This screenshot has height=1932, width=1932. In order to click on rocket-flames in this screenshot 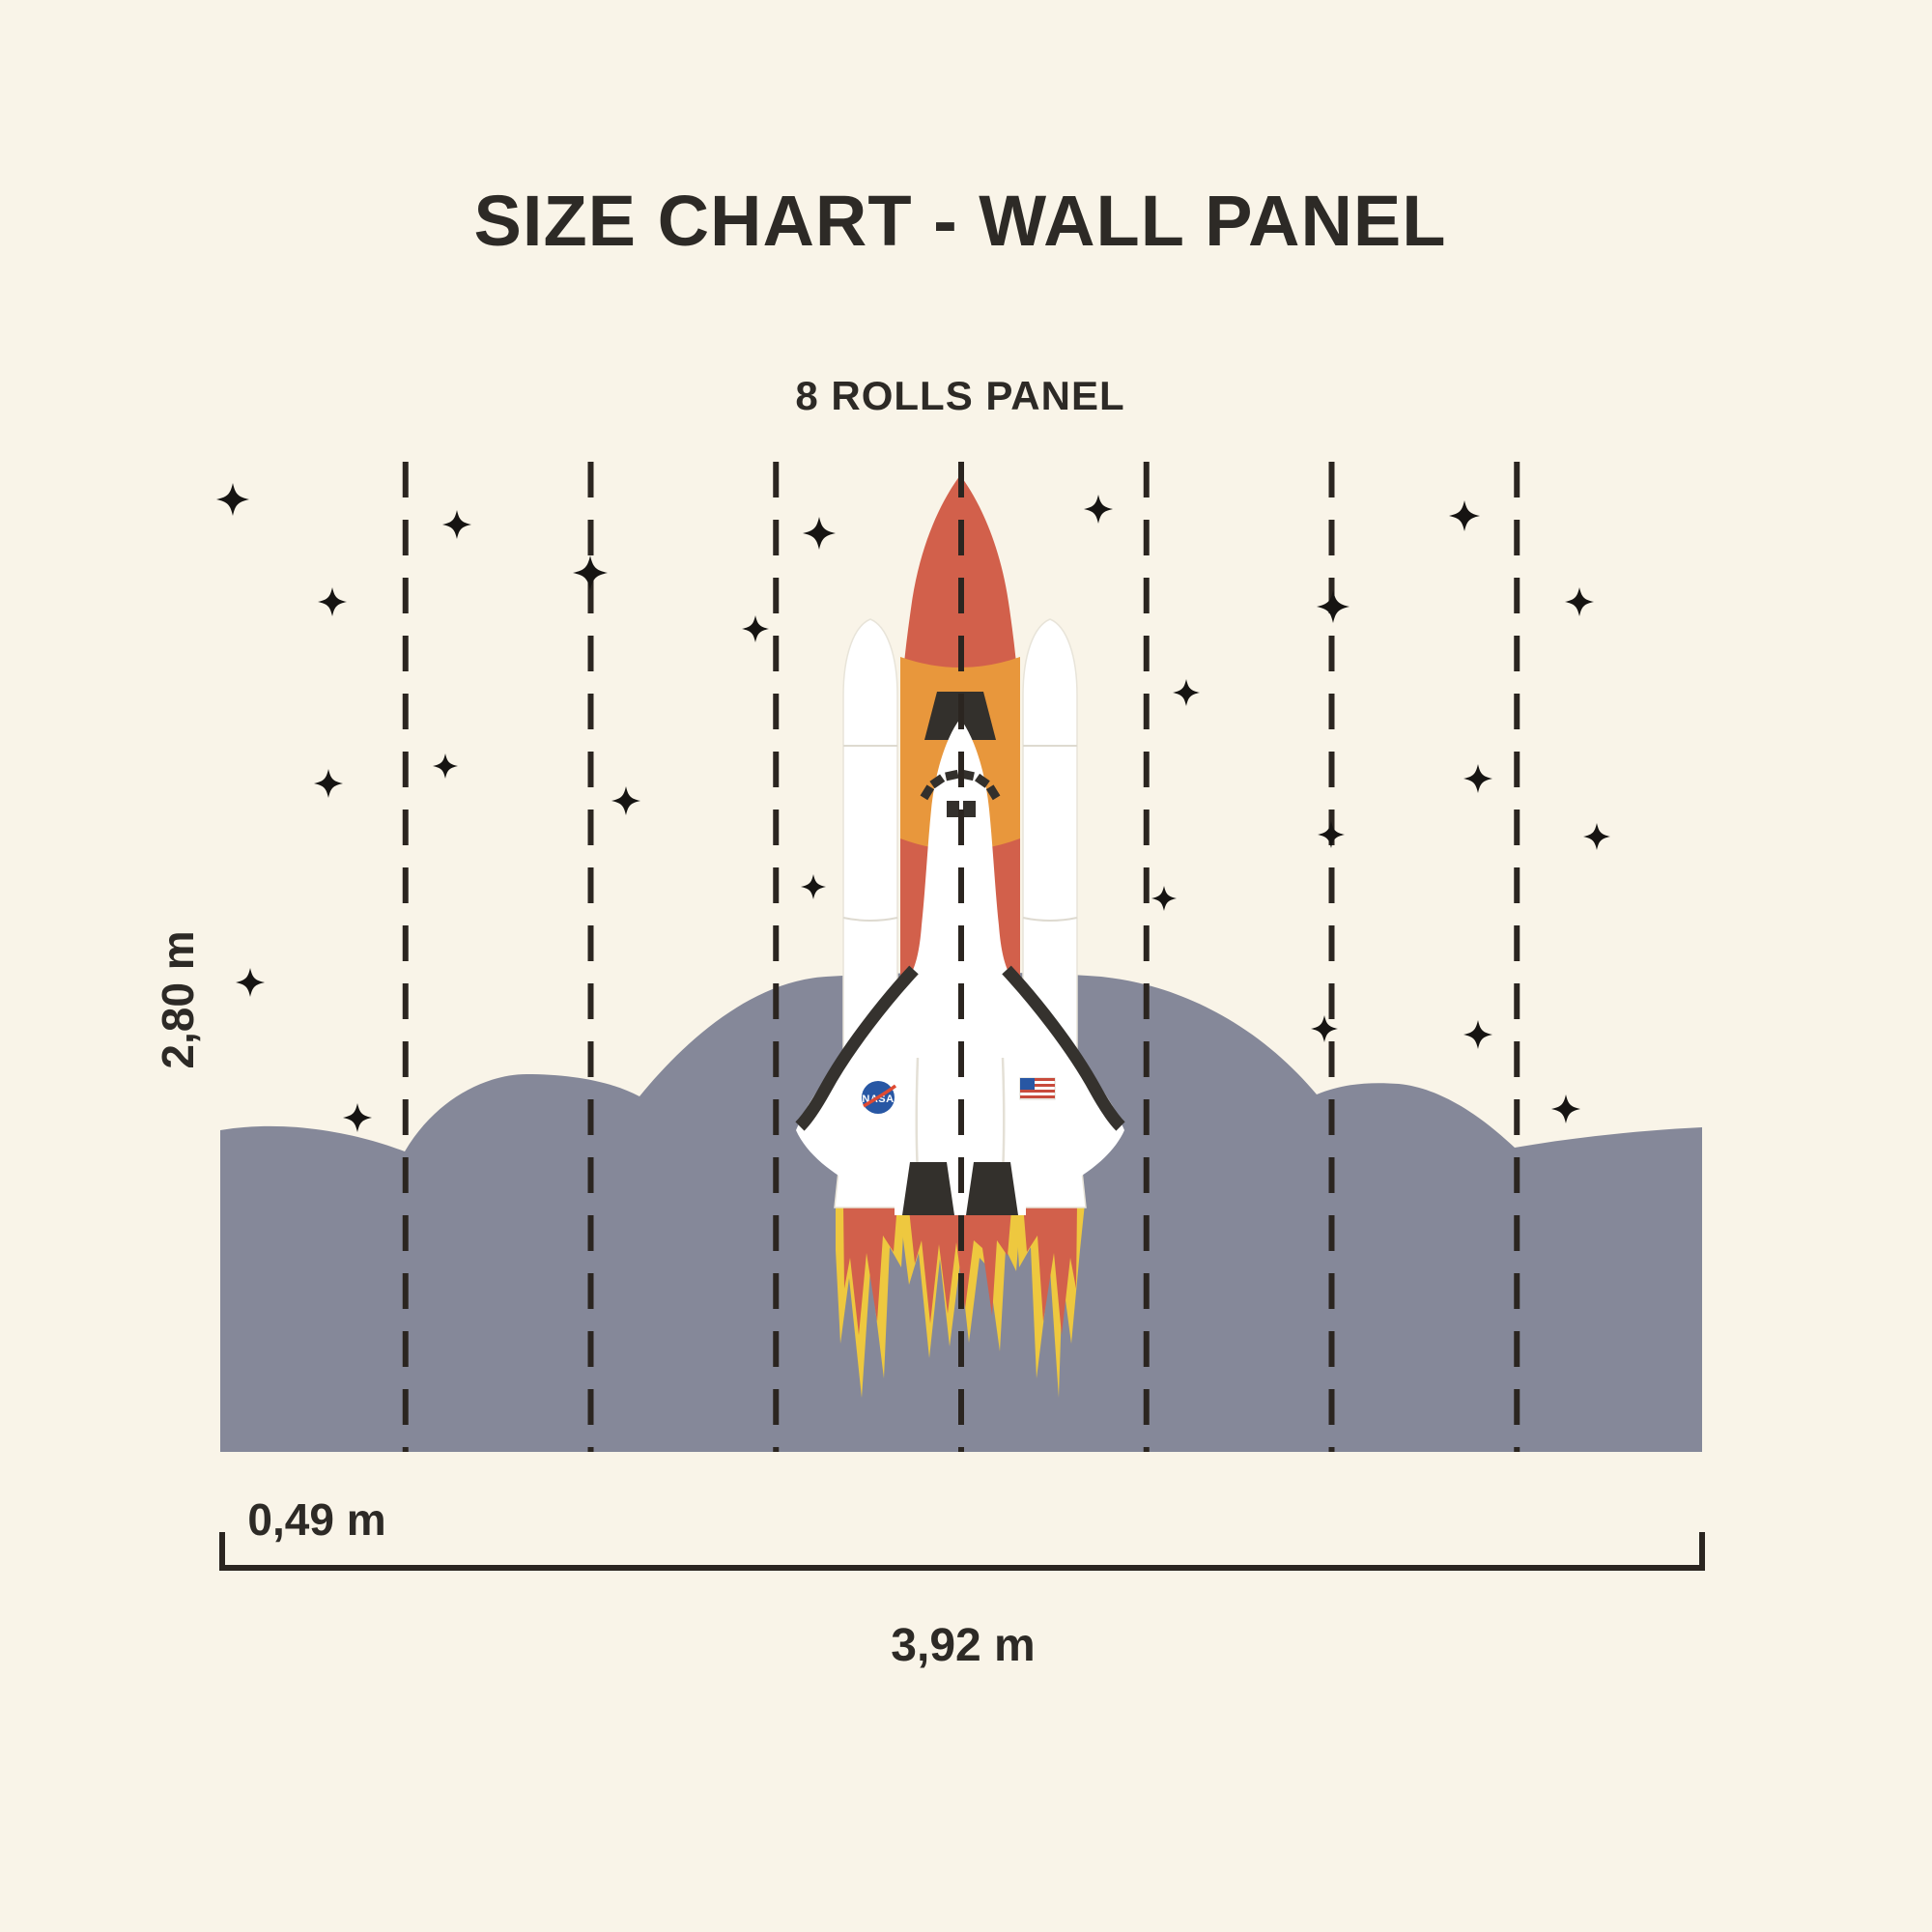, I will do `click(960, 1301)`.